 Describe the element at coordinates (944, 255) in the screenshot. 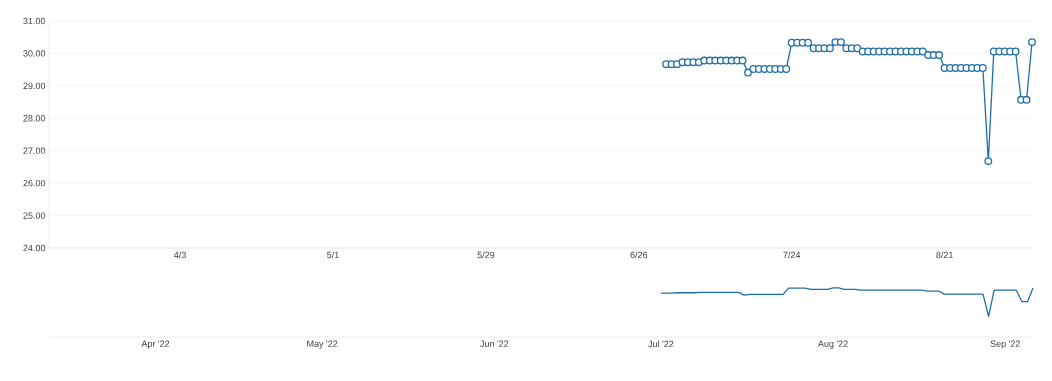

I see `x-tick-label: 8/21` at that location.